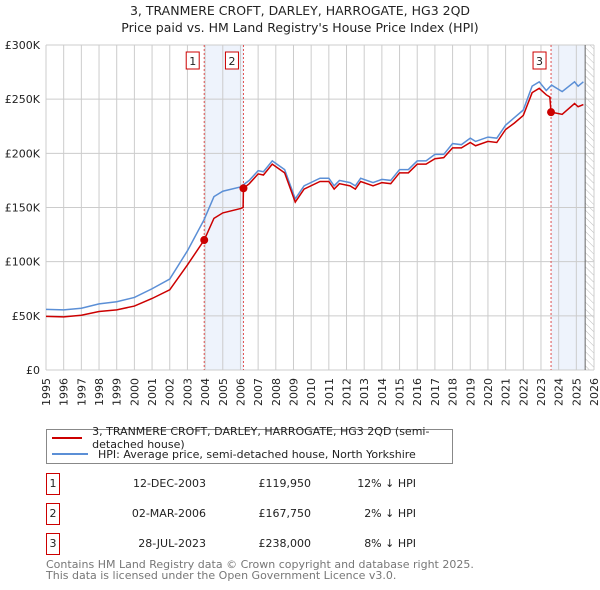 The image size is (600, 590). What do you see at coordinates (64, 392) in the screenshot?
I see `x-tick-label: 1996` at bounding box center [64, 392].